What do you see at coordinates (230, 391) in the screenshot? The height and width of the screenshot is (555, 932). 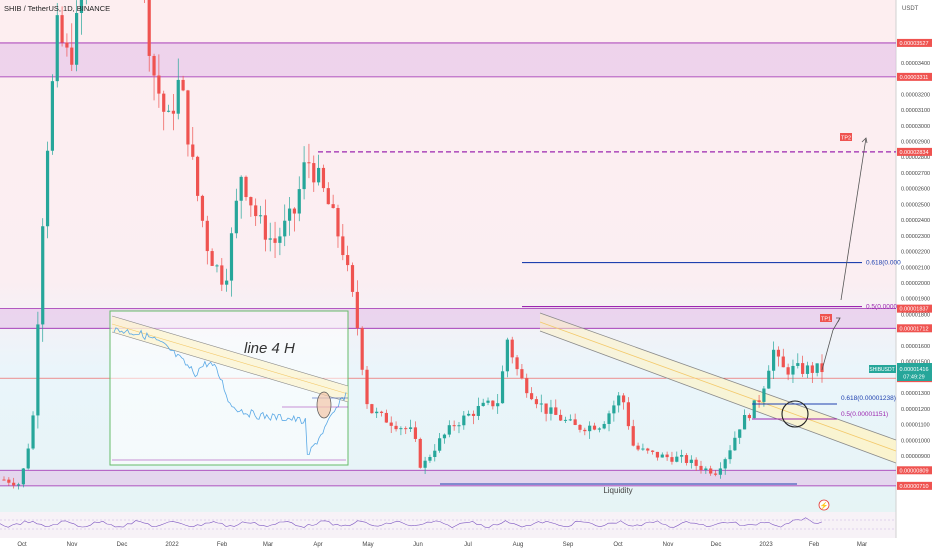 I see `inset-price-line` at bounding box center [230, 391].